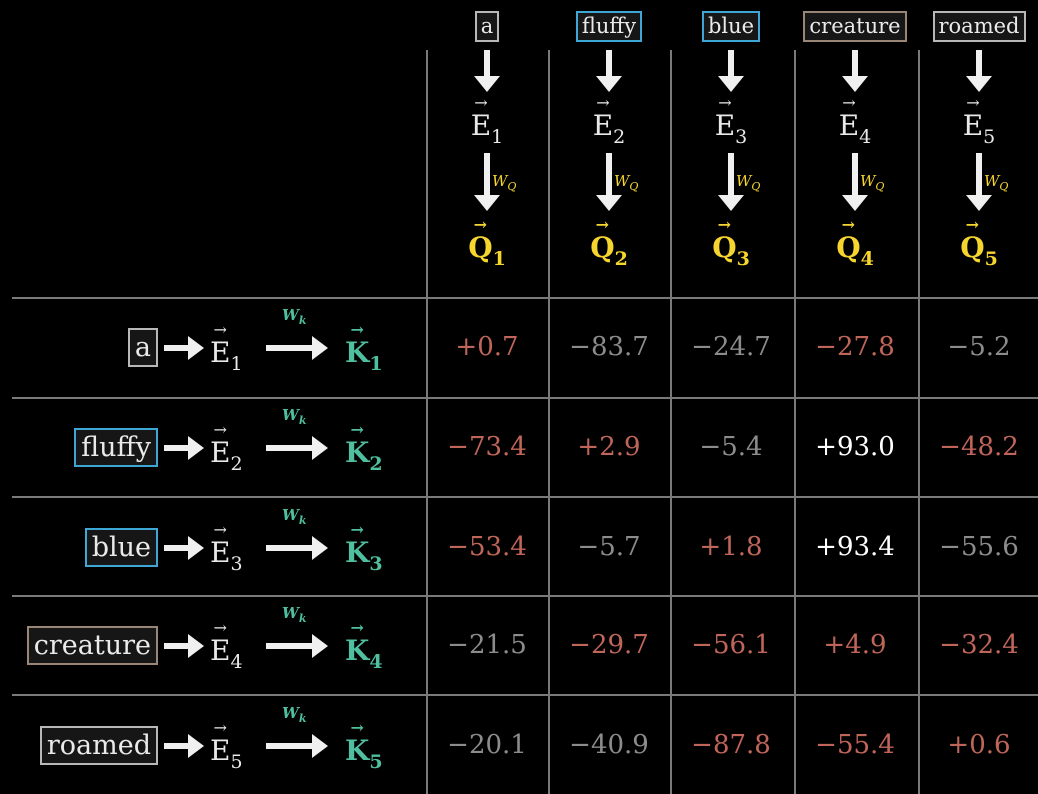  I want to click on row-header-roamed: roamedE5WkK5, so click(210, 745).